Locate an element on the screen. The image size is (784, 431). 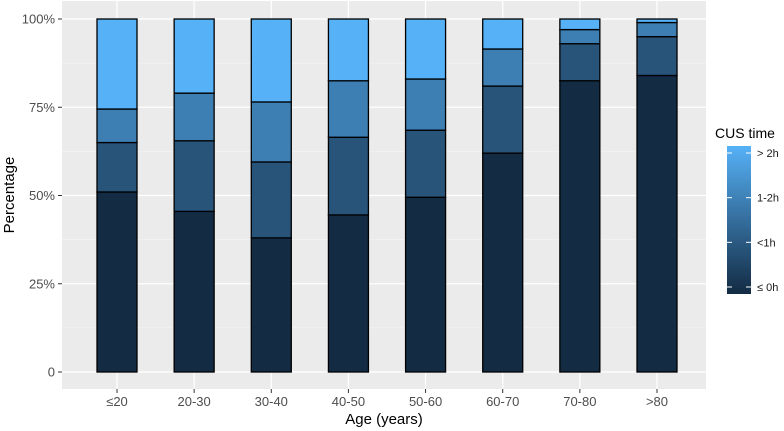
legend-label: 1-2h is located at coordinates (768, 199).